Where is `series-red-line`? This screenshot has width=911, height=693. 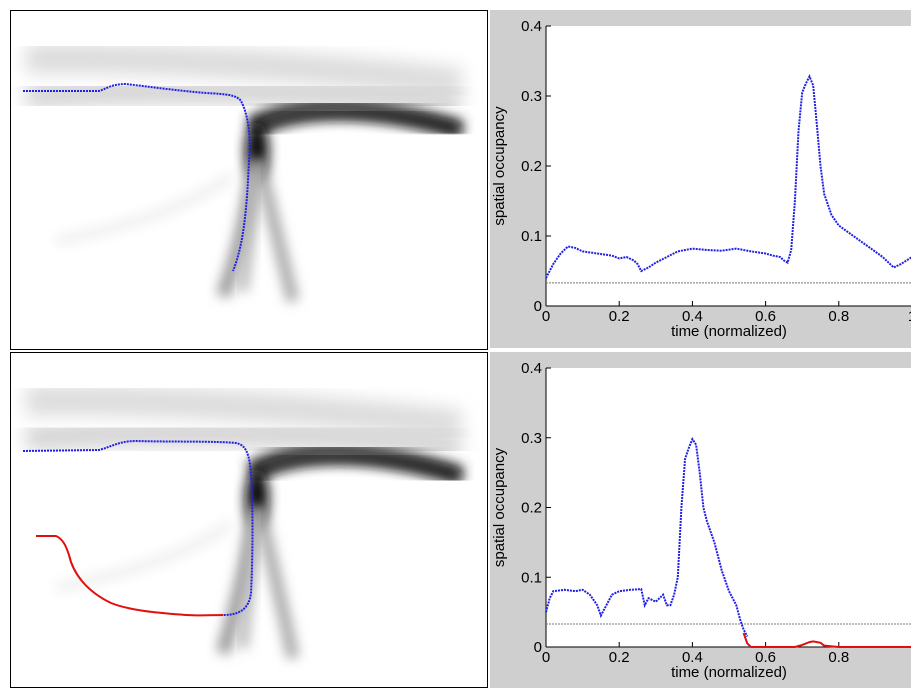 series-red-line is located at coordinates (826, 640).